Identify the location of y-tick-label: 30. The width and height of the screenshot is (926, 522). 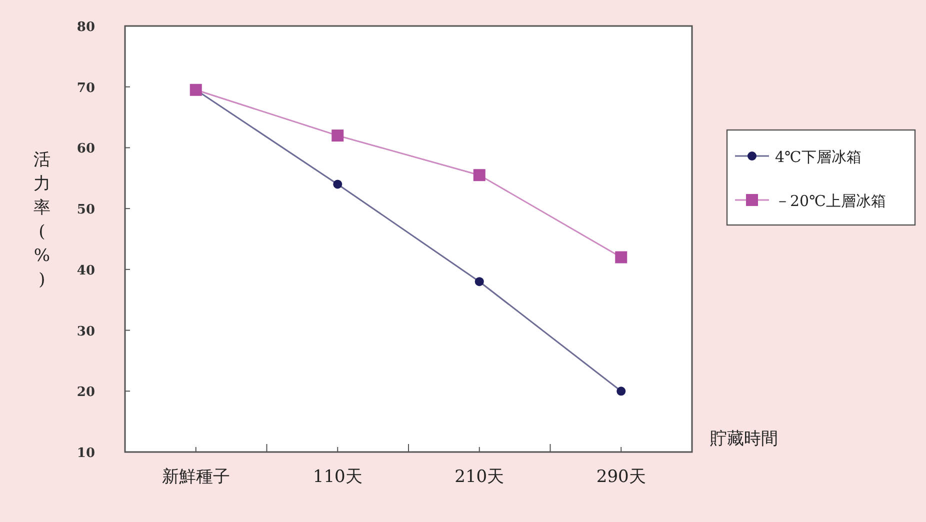
(85, 332).